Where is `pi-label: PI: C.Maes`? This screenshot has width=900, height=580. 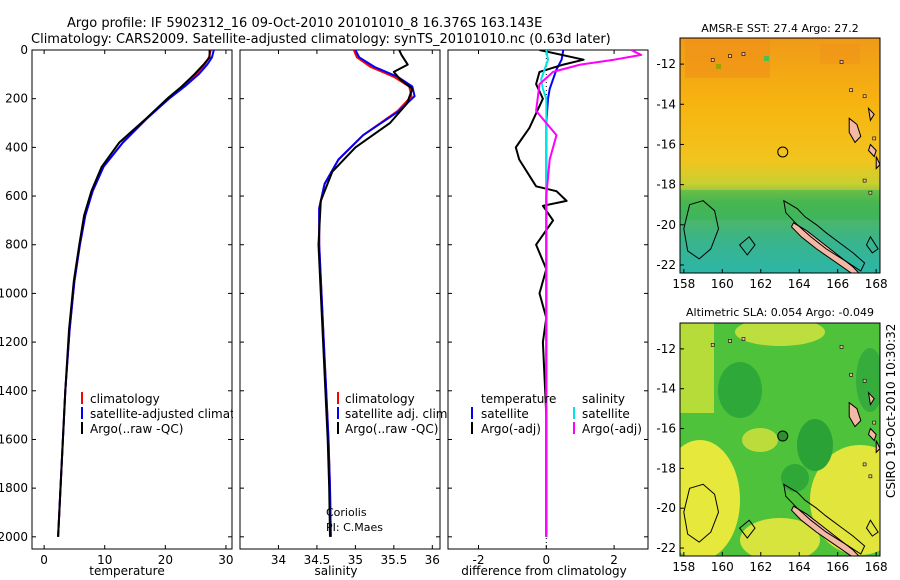 pi-label: PI: C.Maes is located at coordinates (354, 527).